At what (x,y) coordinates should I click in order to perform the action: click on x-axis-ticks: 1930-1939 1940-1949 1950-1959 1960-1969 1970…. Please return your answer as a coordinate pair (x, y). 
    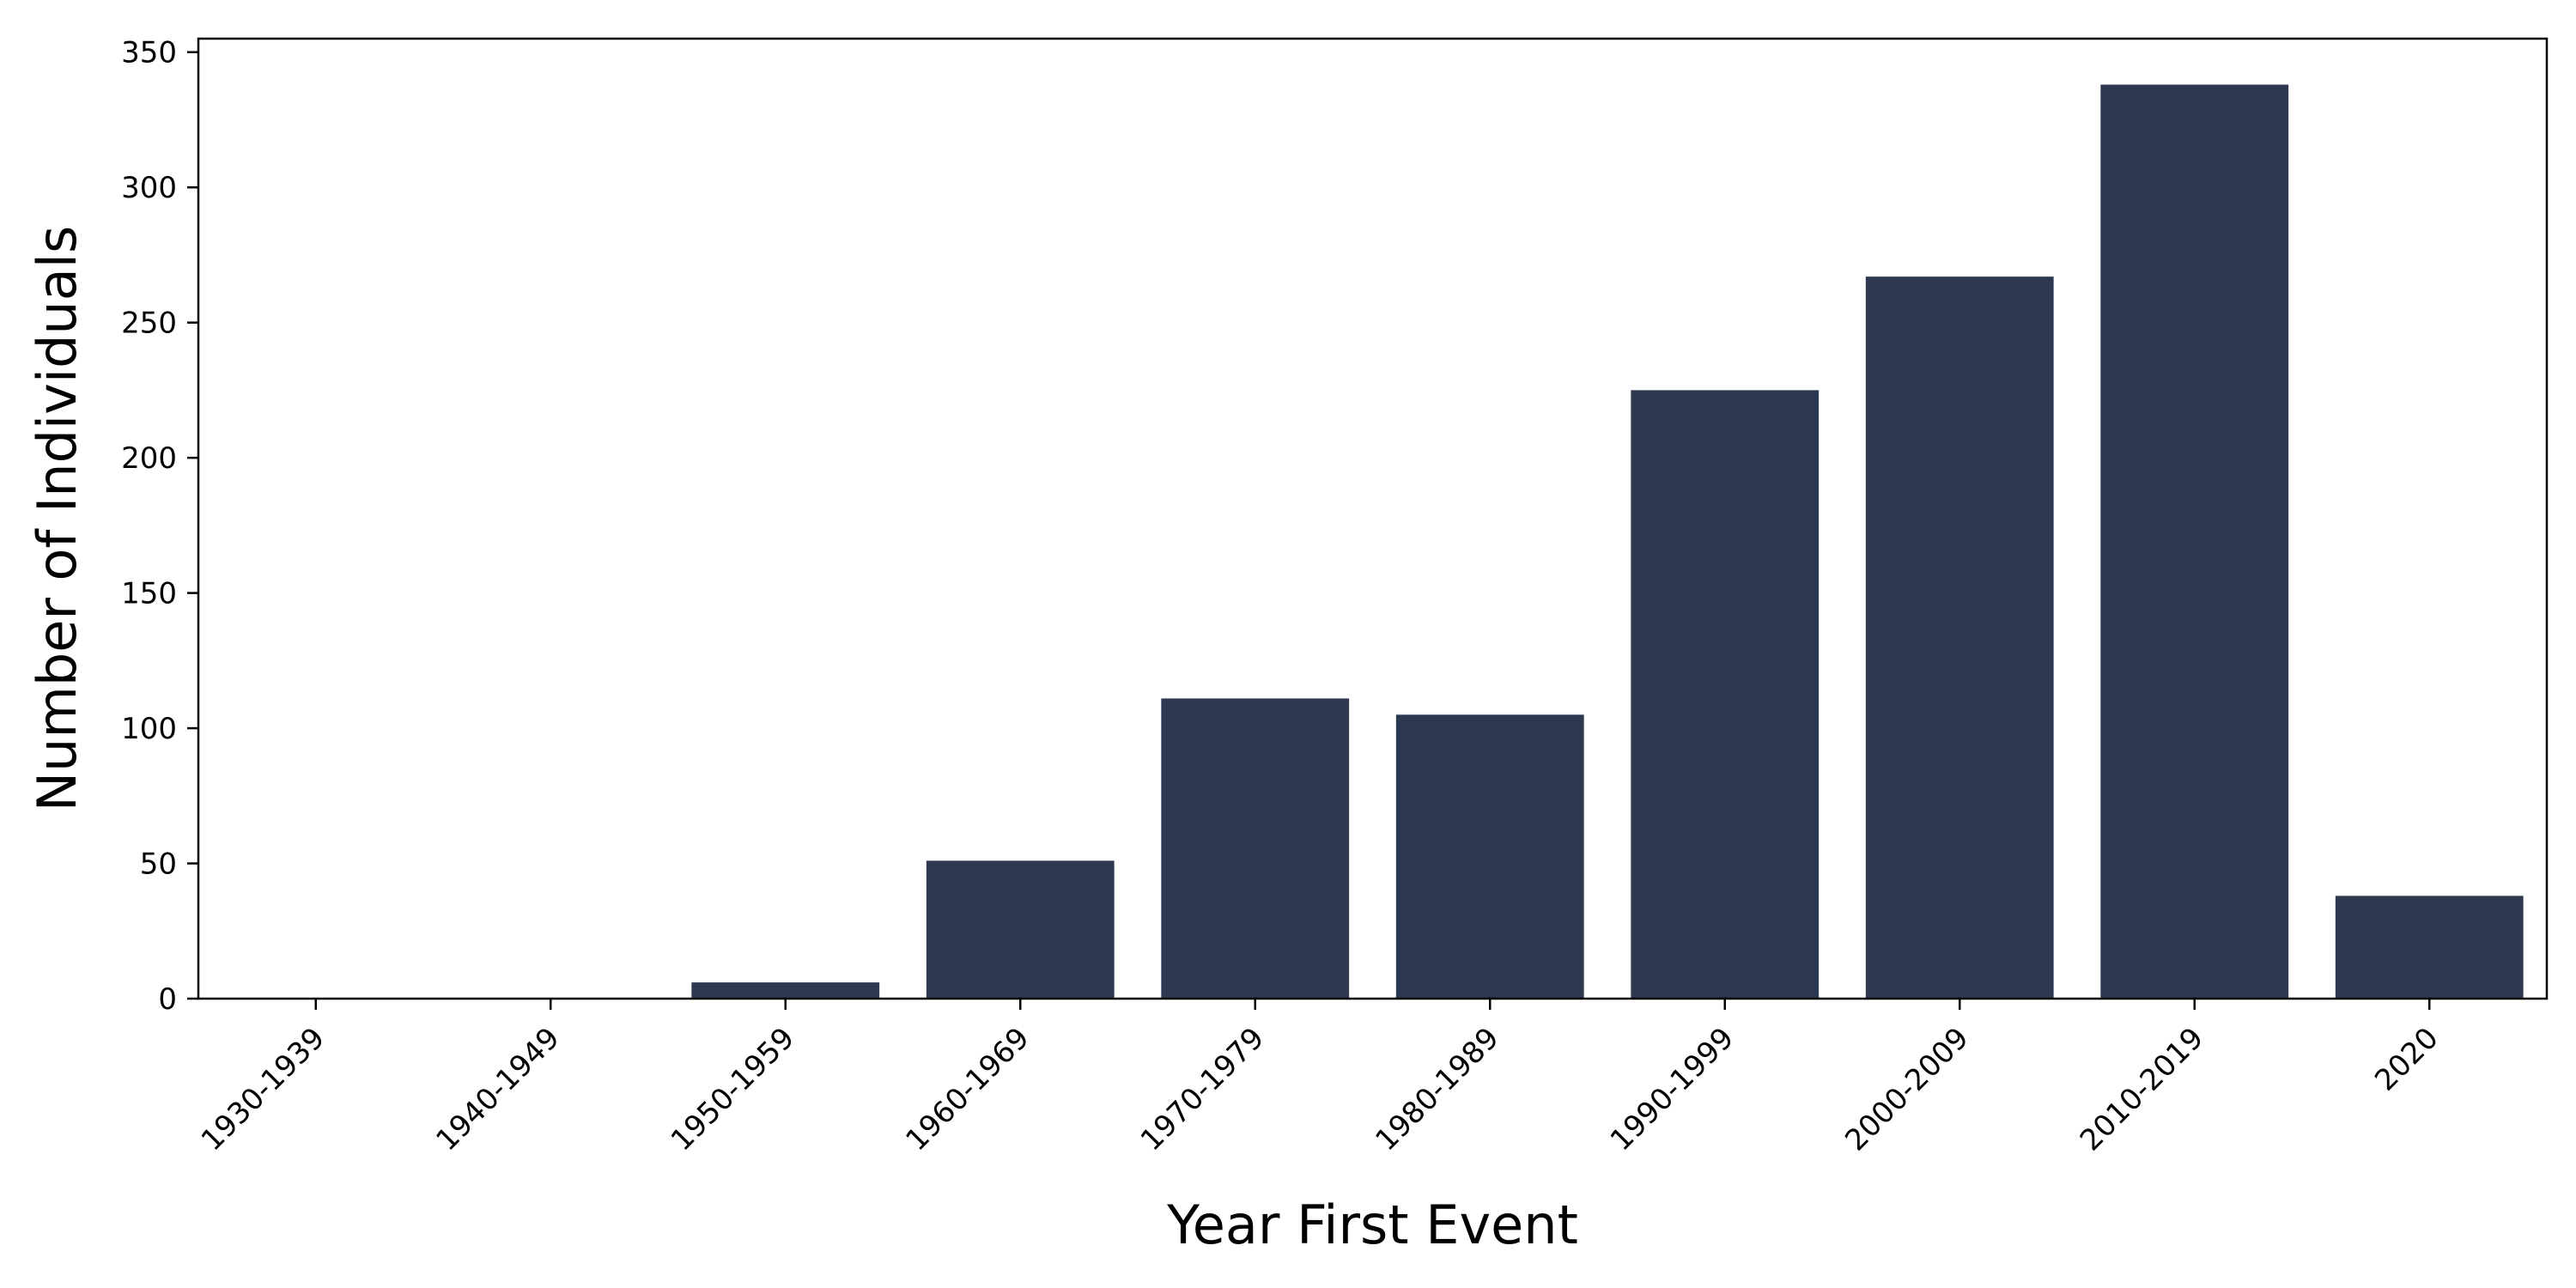
    Looking at the image, I should click on (1320, 1078).